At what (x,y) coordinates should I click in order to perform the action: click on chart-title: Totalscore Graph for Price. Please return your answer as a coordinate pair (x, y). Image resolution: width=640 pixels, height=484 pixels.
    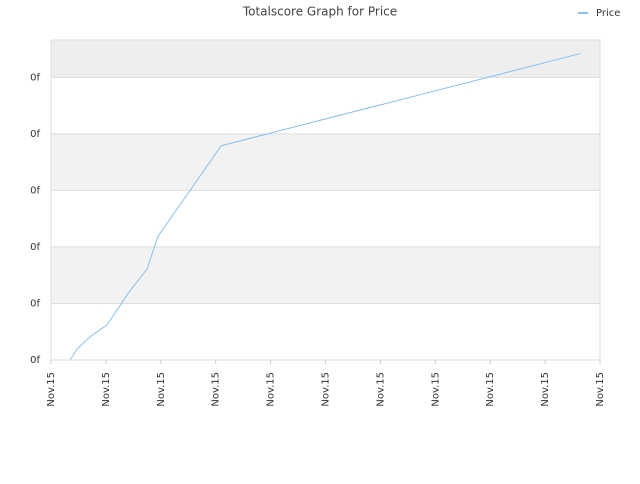
    Looking at the image, I should click on (319, 12).